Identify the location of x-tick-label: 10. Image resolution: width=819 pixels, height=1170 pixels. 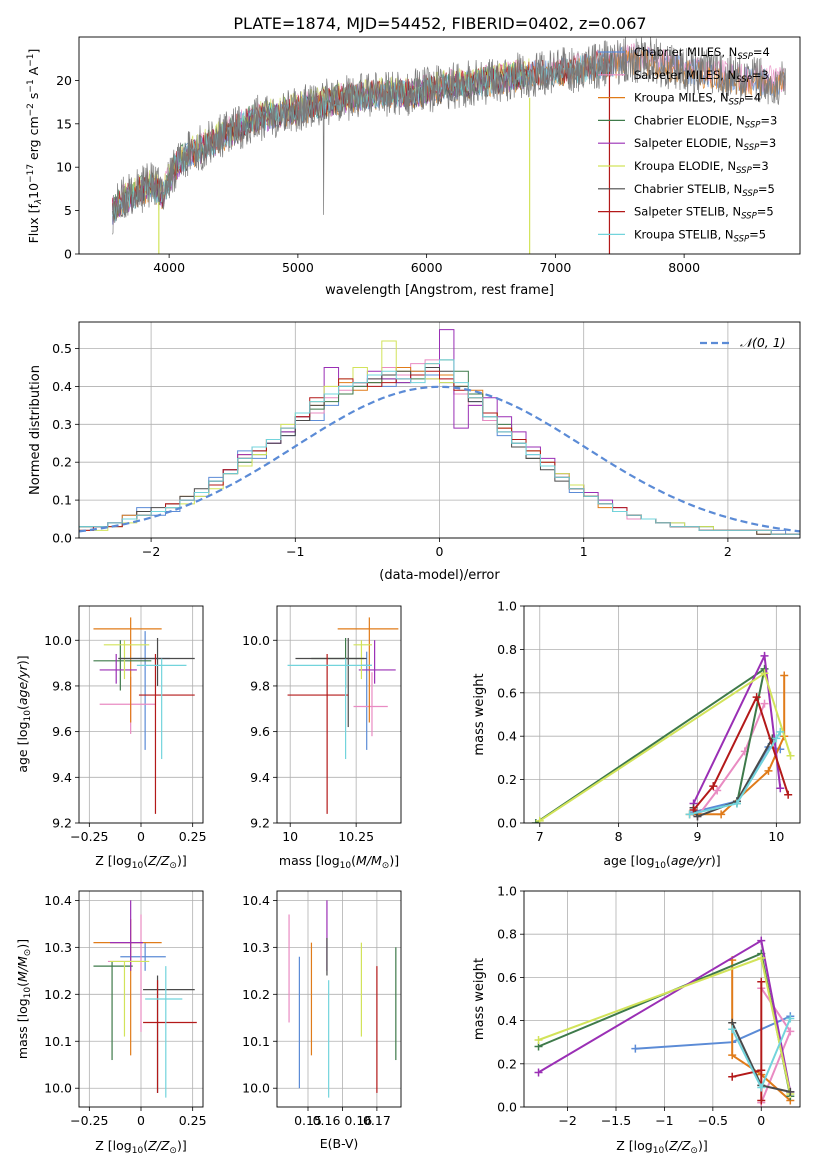
(290, 836).